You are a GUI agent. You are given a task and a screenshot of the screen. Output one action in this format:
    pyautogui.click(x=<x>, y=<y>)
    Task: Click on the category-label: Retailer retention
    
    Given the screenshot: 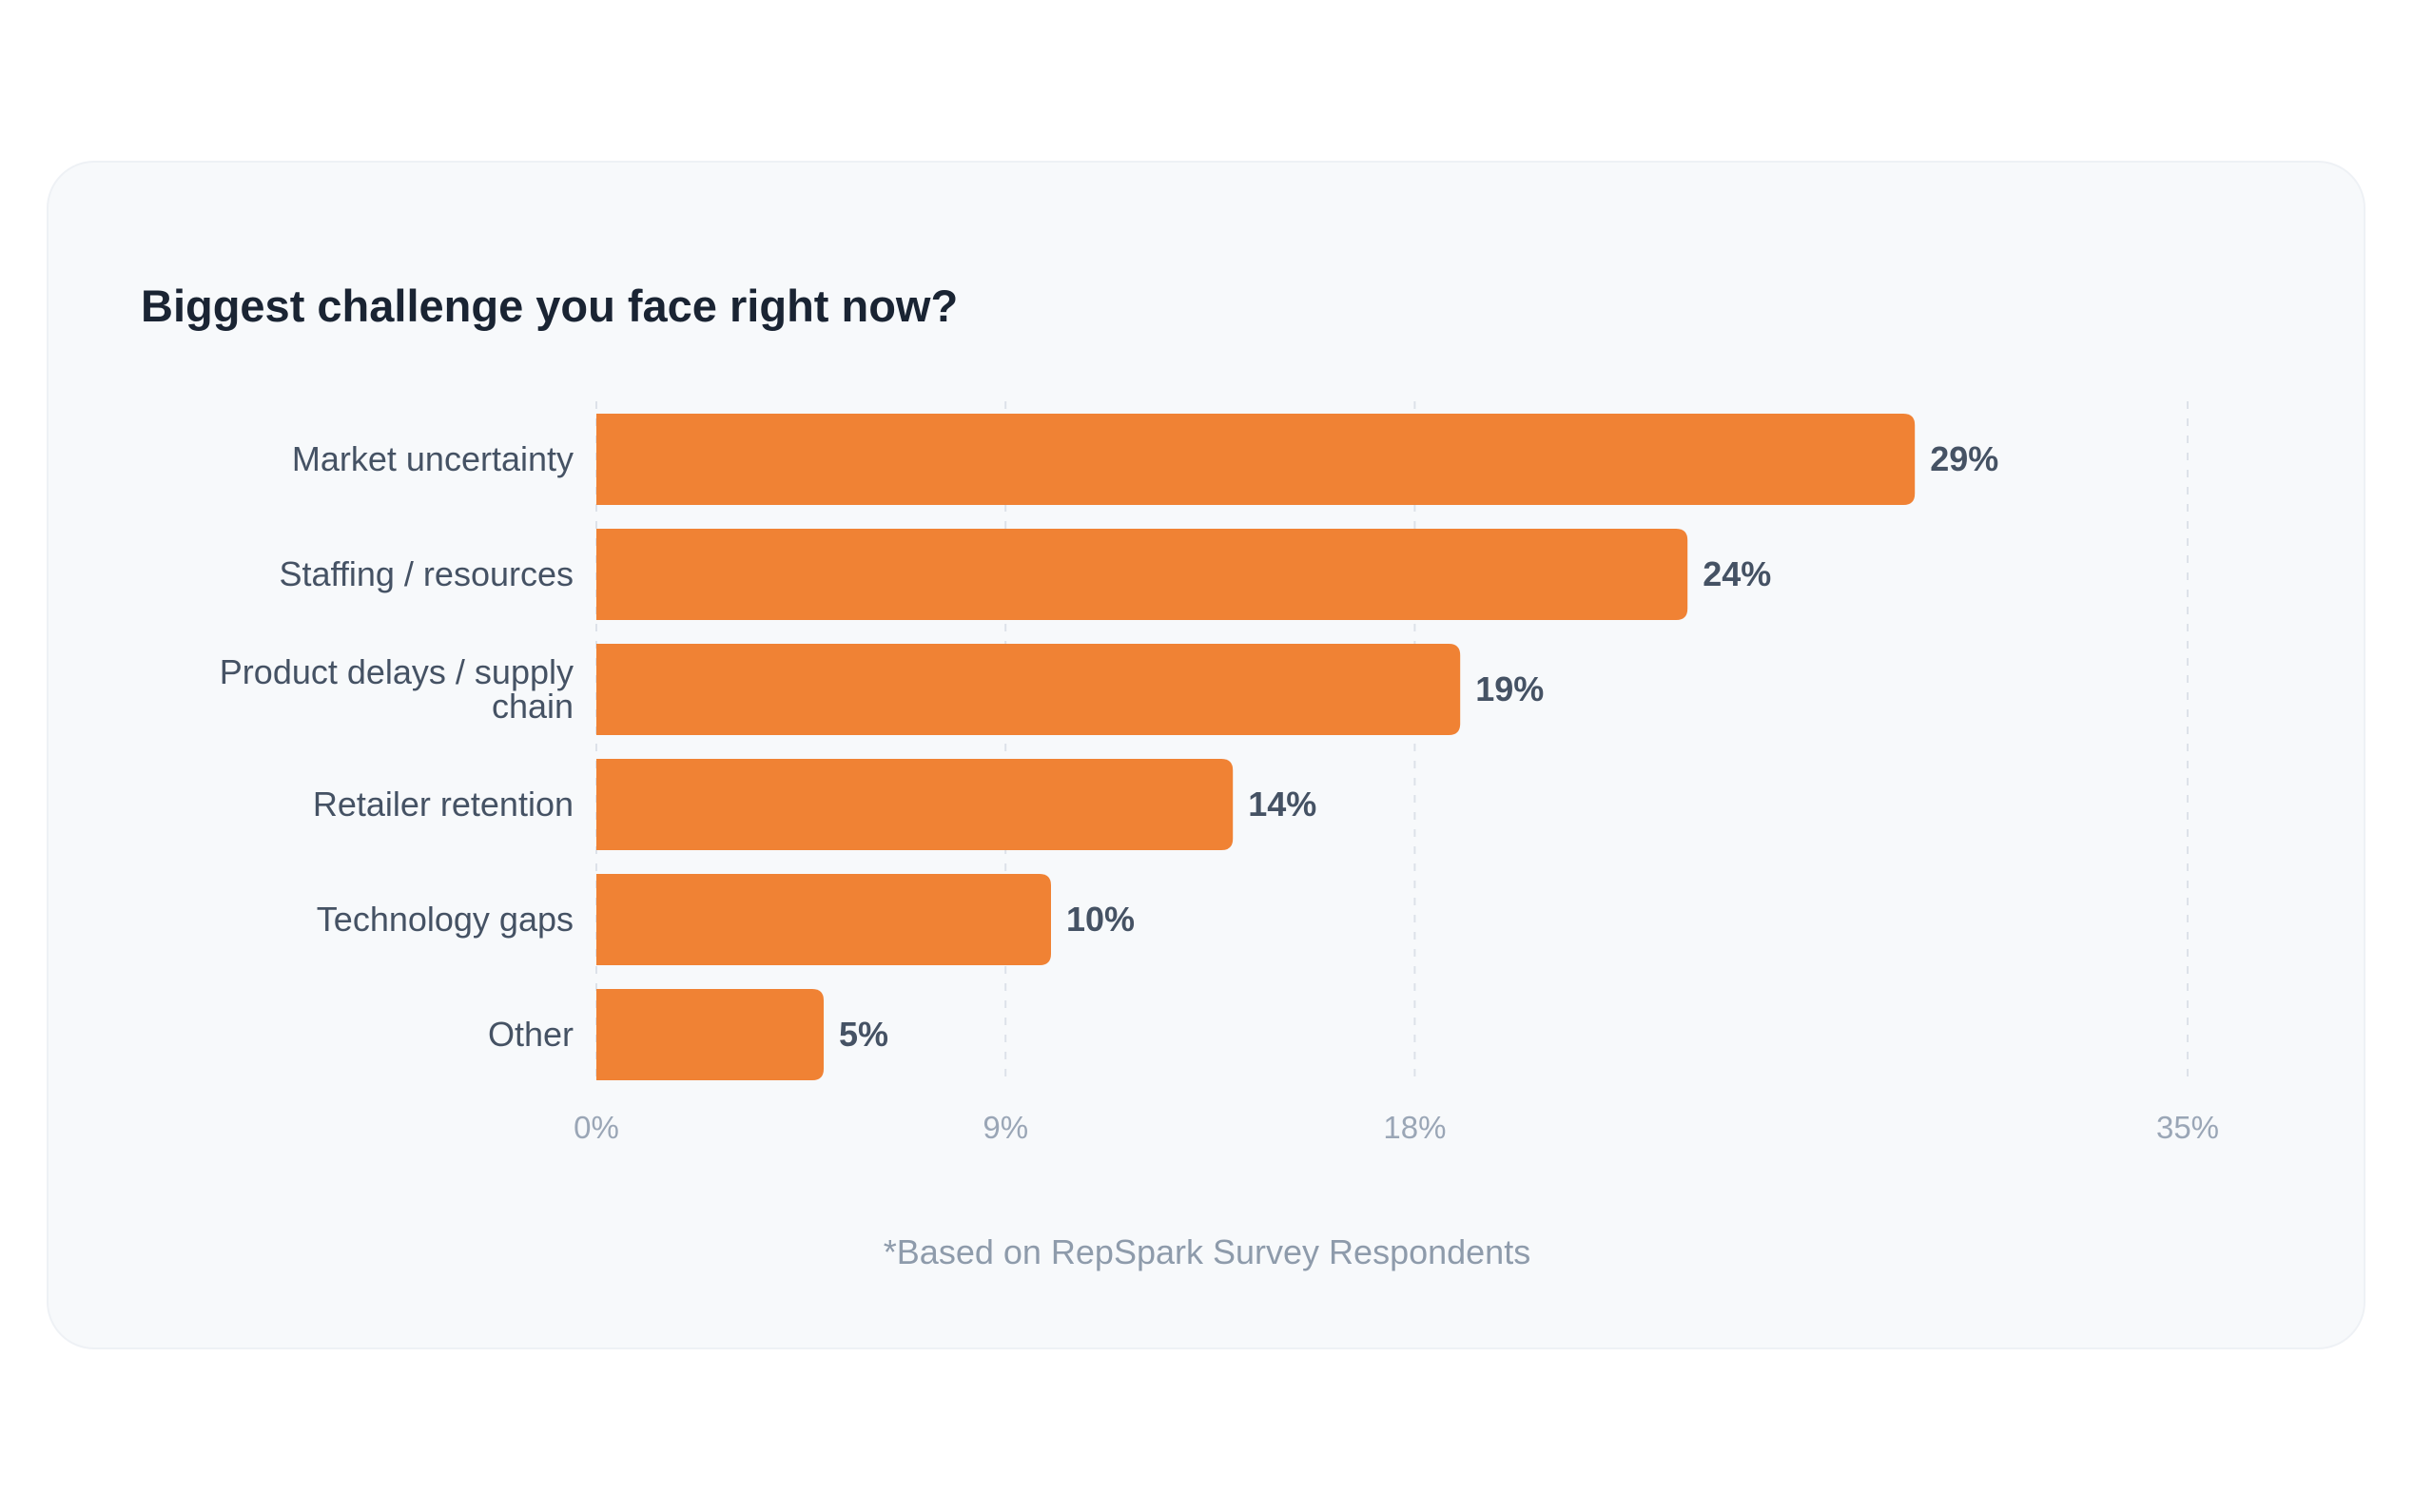 What is the action you would take?
    pyautogui.click(x=443, y=805)
    